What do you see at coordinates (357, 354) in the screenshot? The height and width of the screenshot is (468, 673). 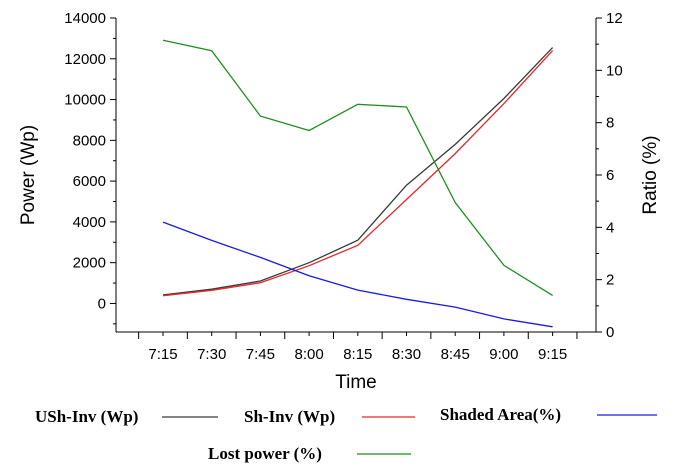 I see `x-tick-label: 8:15` at bounding box center [357, 354].